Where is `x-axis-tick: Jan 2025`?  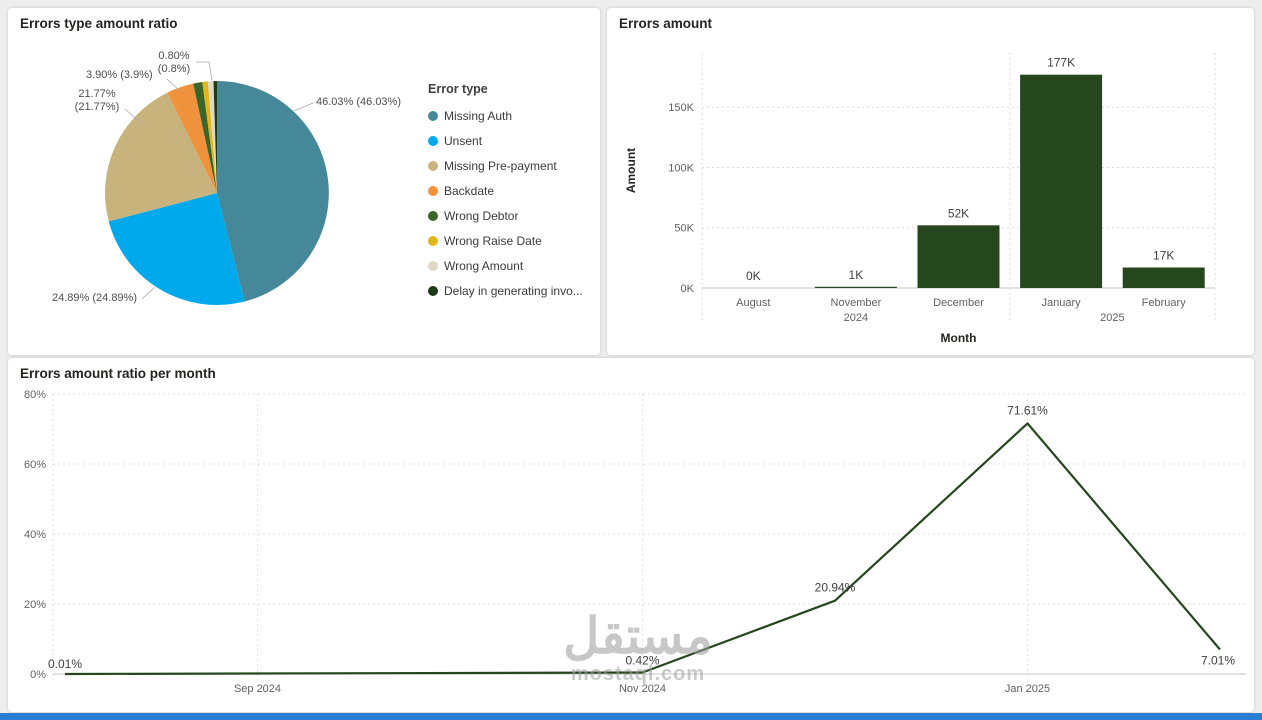 x-axis-tick: Jan 2025 is located at coordinates (1027, 689).